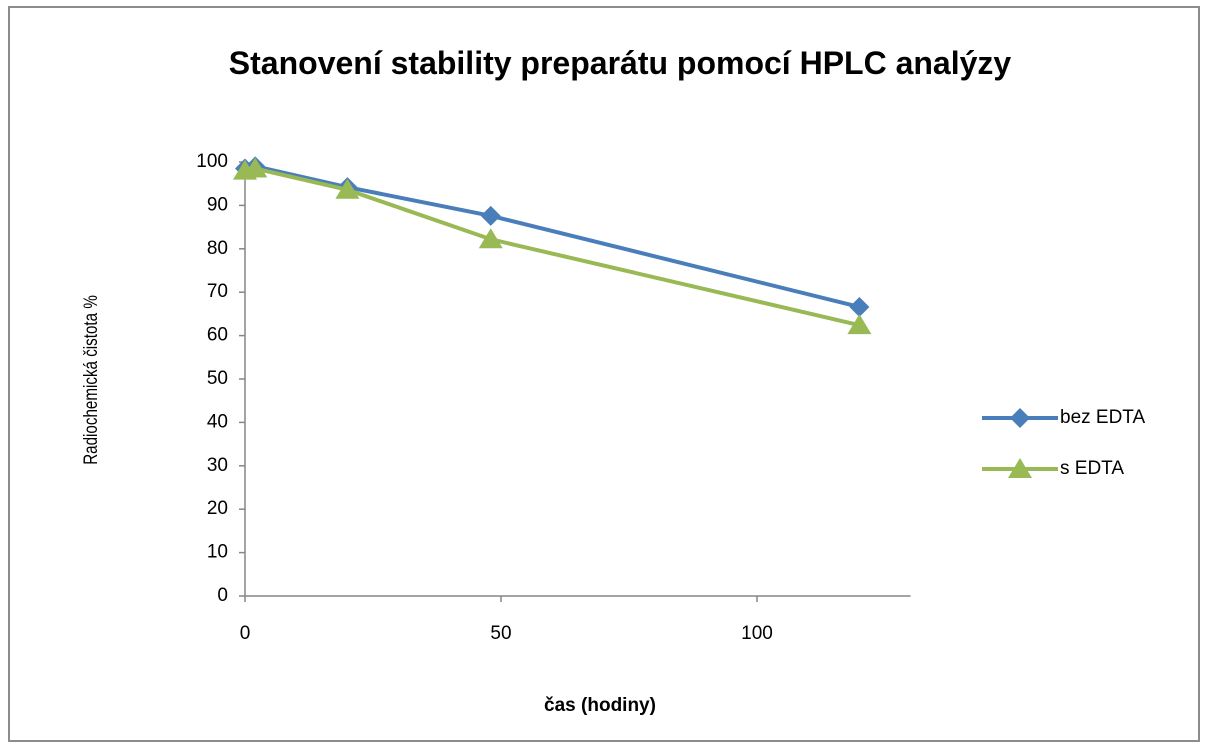 The width and height of the screenshot is (1210, 749). I want to click on y-tick-label: 10, so click(217, 552).